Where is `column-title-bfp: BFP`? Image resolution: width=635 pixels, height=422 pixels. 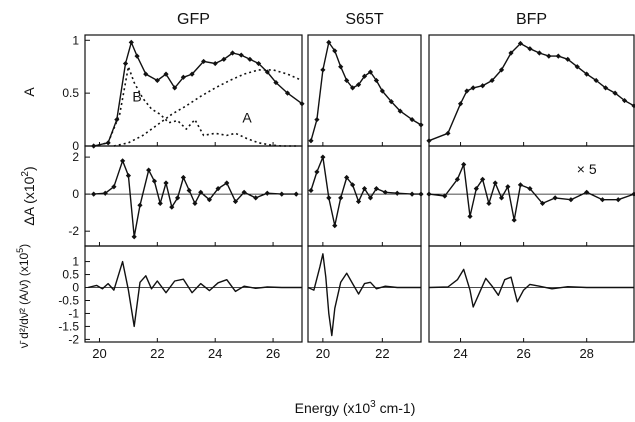
column-title-bfp: BFP is located at coordinates (531, 19).